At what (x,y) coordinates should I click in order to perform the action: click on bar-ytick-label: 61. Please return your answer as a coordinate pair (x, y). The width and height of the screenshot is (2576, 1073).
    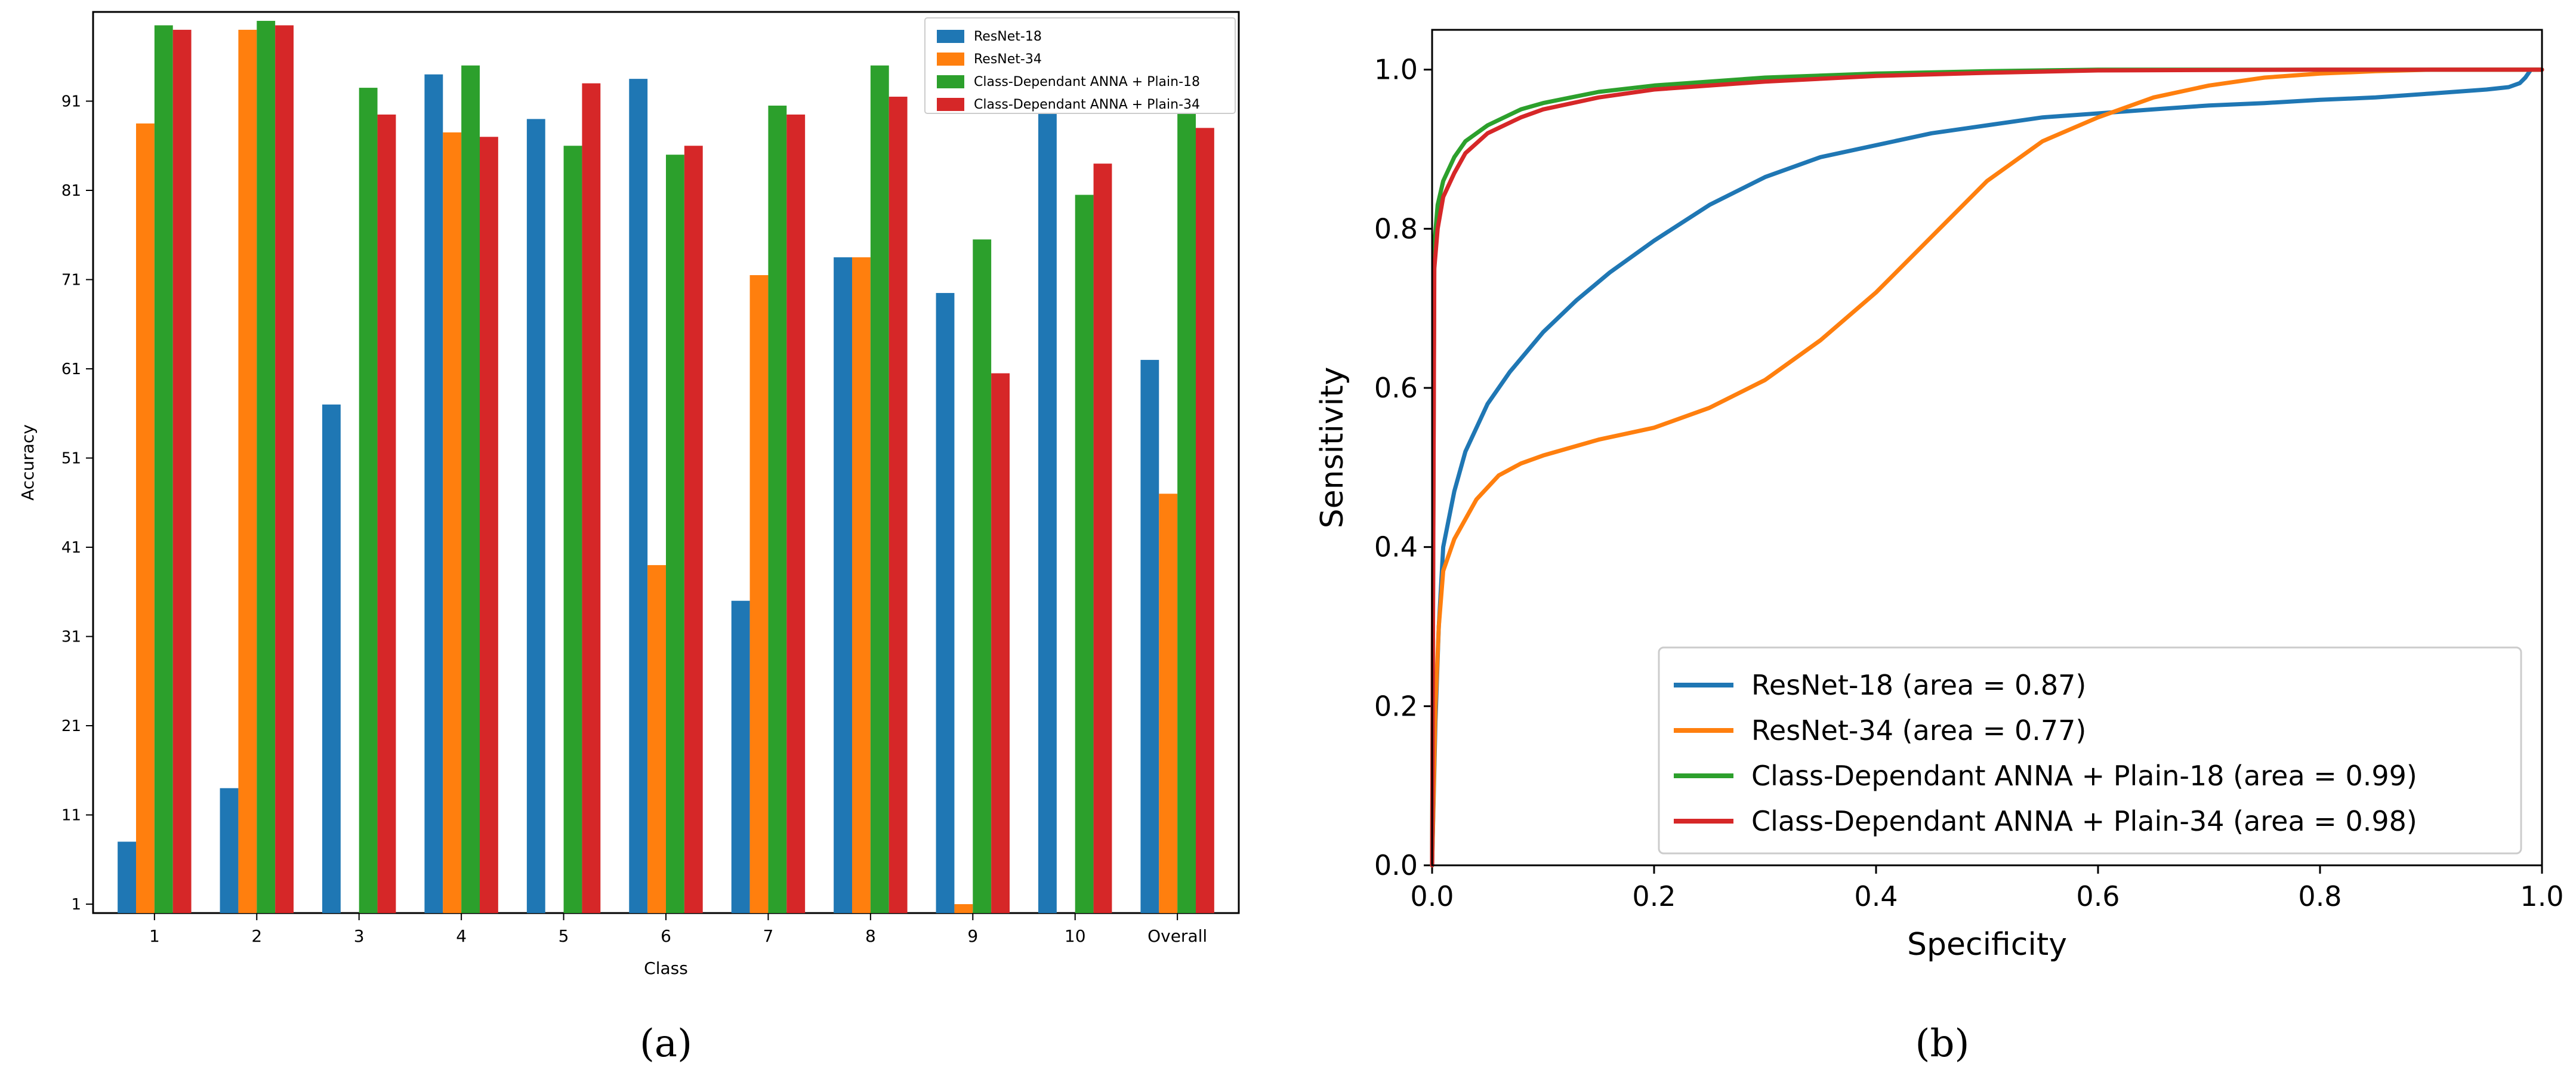
    Looking at the image, I should click on (71, 369).